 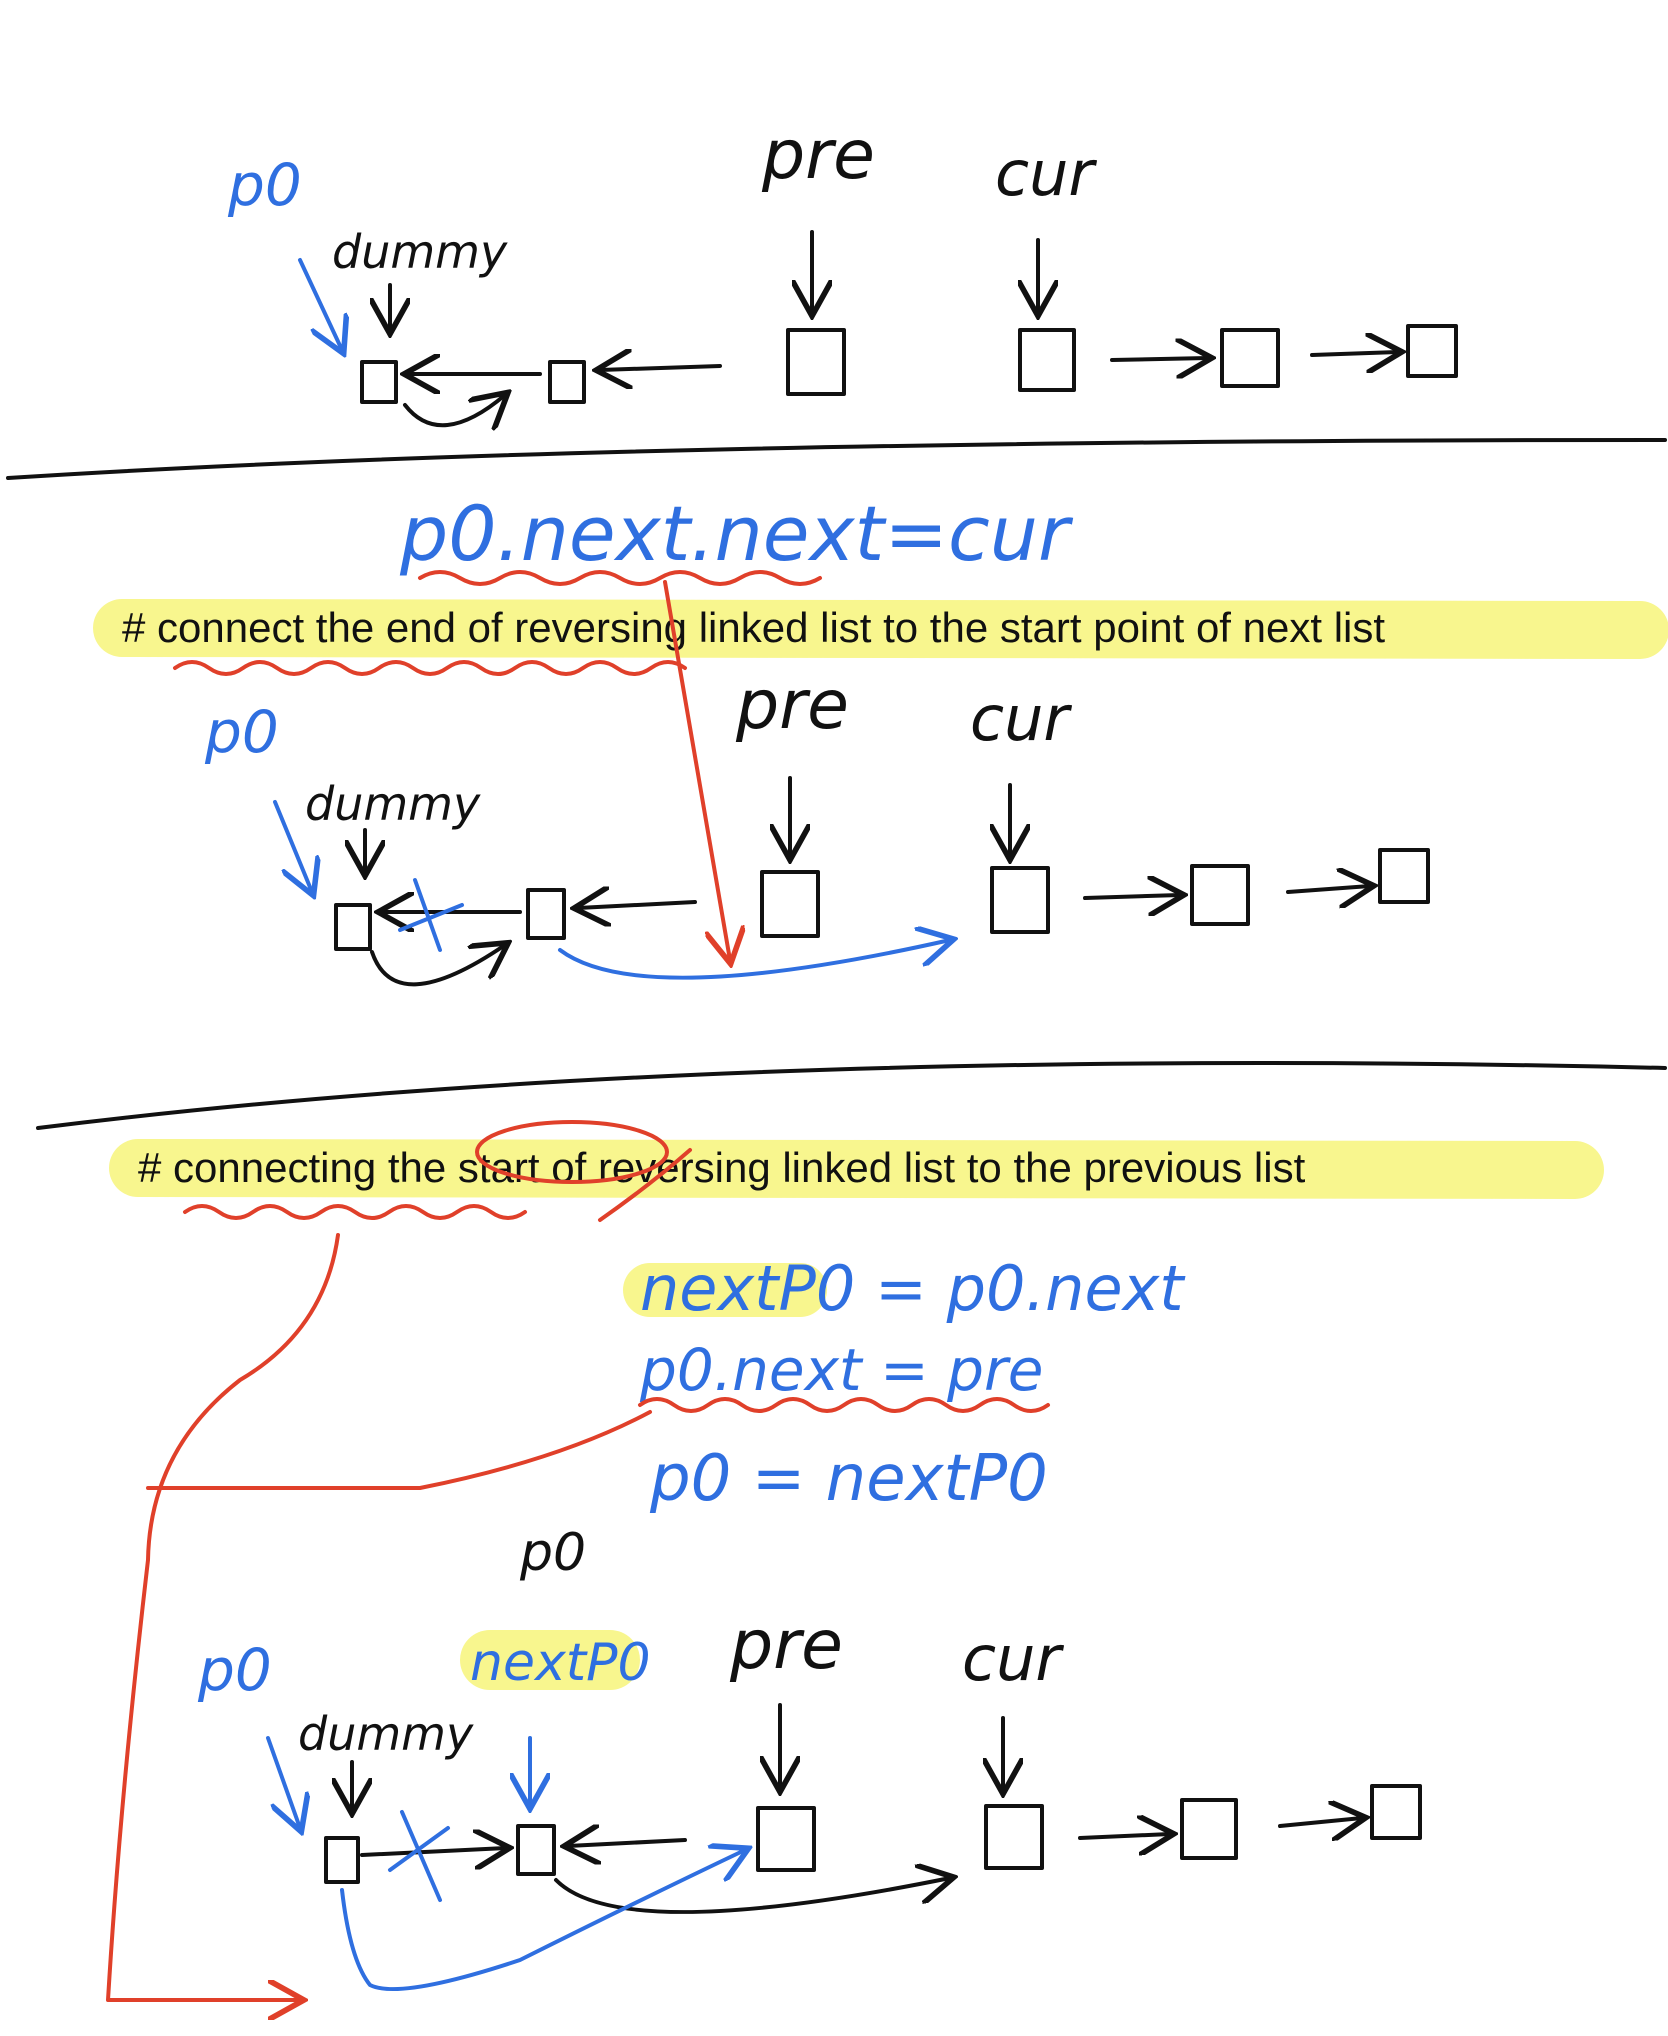 What do you see at coordinates (223, 1616) in the screenshot?
I see `red-annotation-bracket` at bounding box center [223, 1616].